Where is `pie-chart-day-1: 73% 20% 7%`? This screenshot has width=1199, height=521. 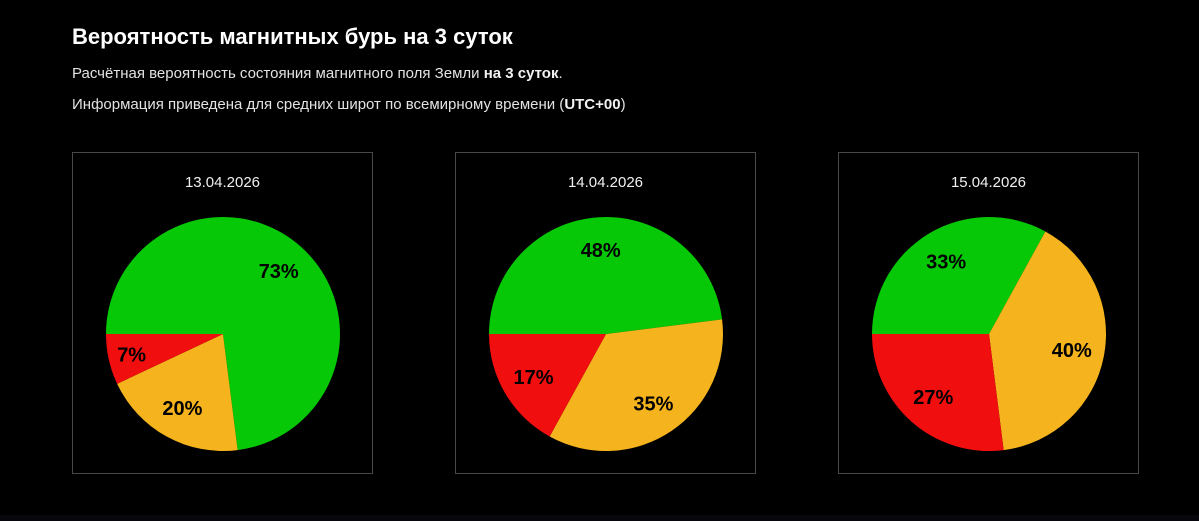 pie-chart-day-1: 73% 20% 7% is located at coordinates (223, 334).